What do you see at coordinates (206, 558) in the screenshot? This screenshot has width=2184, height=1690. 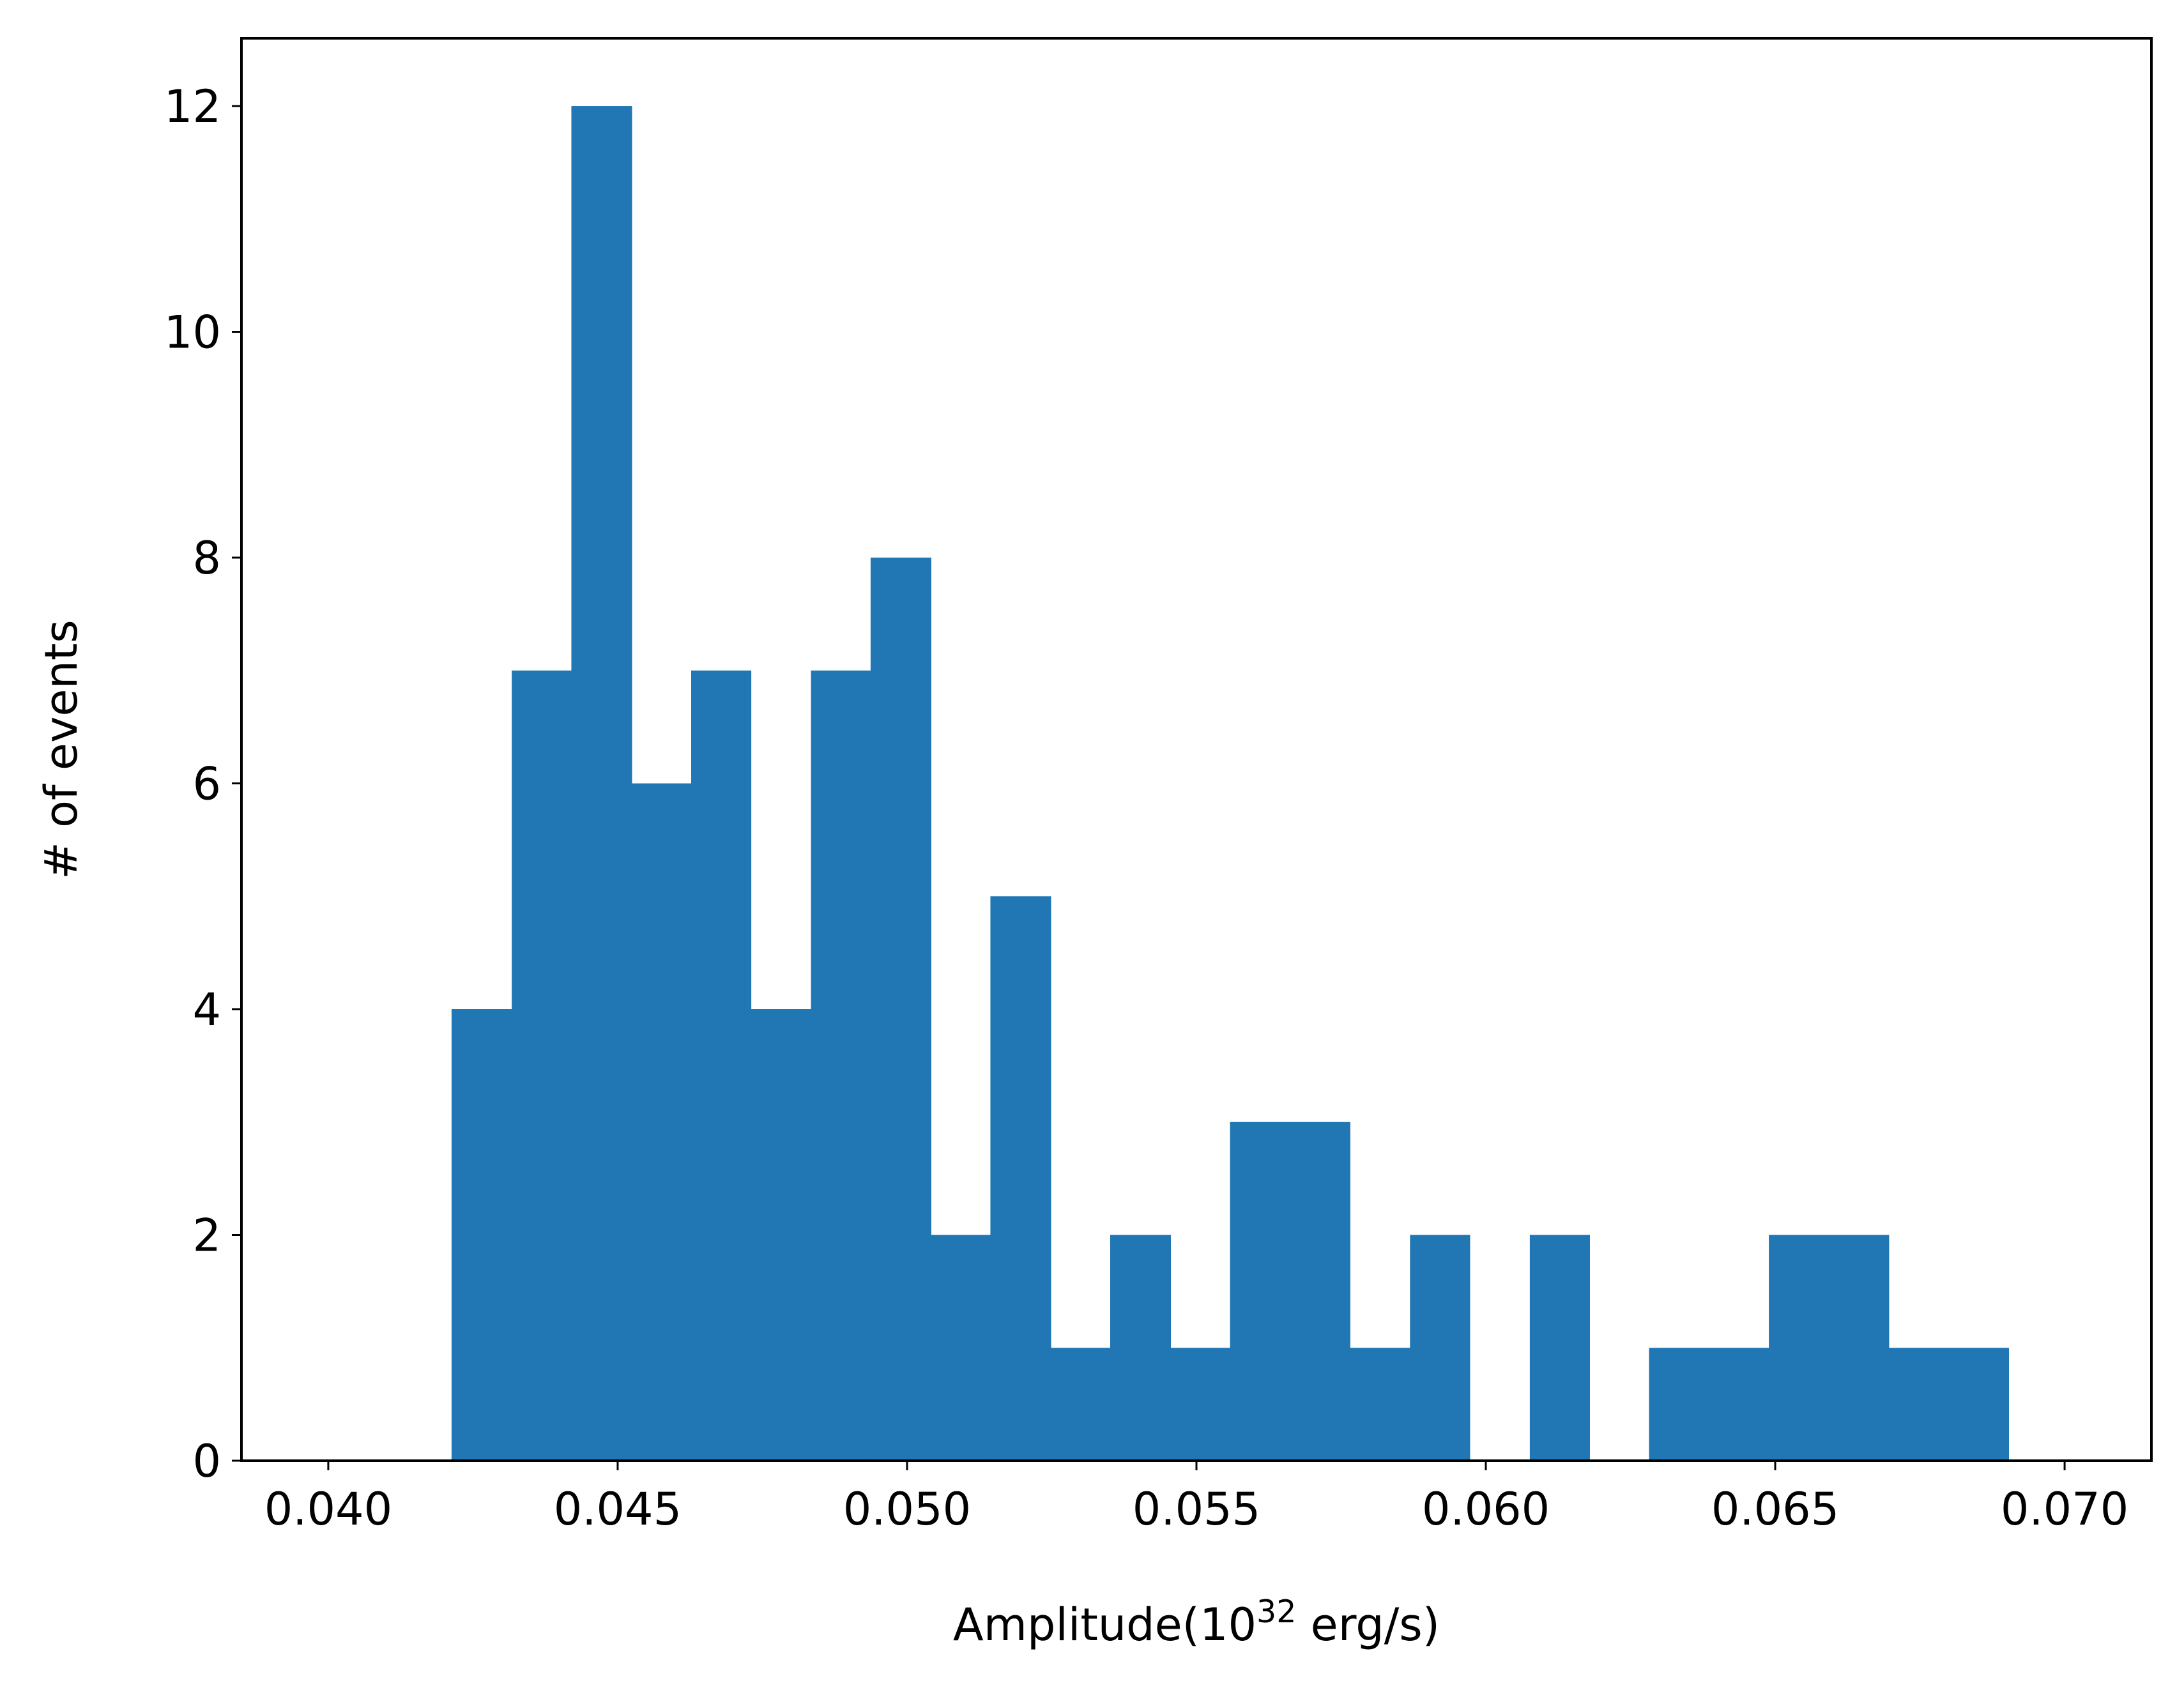 I see `y-tick-label: 8` at bounding box center [206, 558].